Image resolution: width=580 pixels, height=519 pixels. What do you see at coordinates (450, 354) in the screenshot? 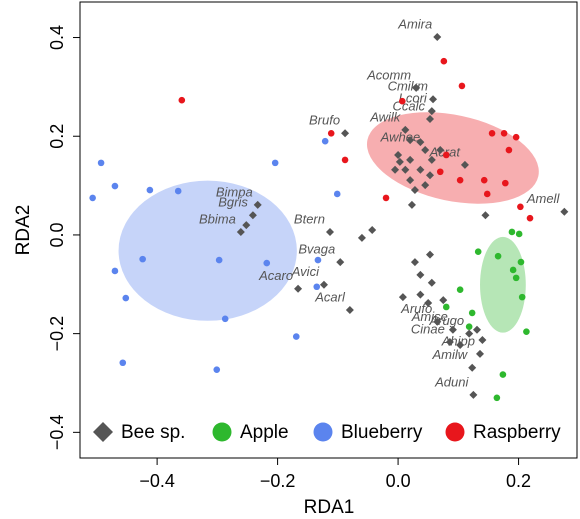
I see `point-label: Amilw` at bounding box center [450, 354].